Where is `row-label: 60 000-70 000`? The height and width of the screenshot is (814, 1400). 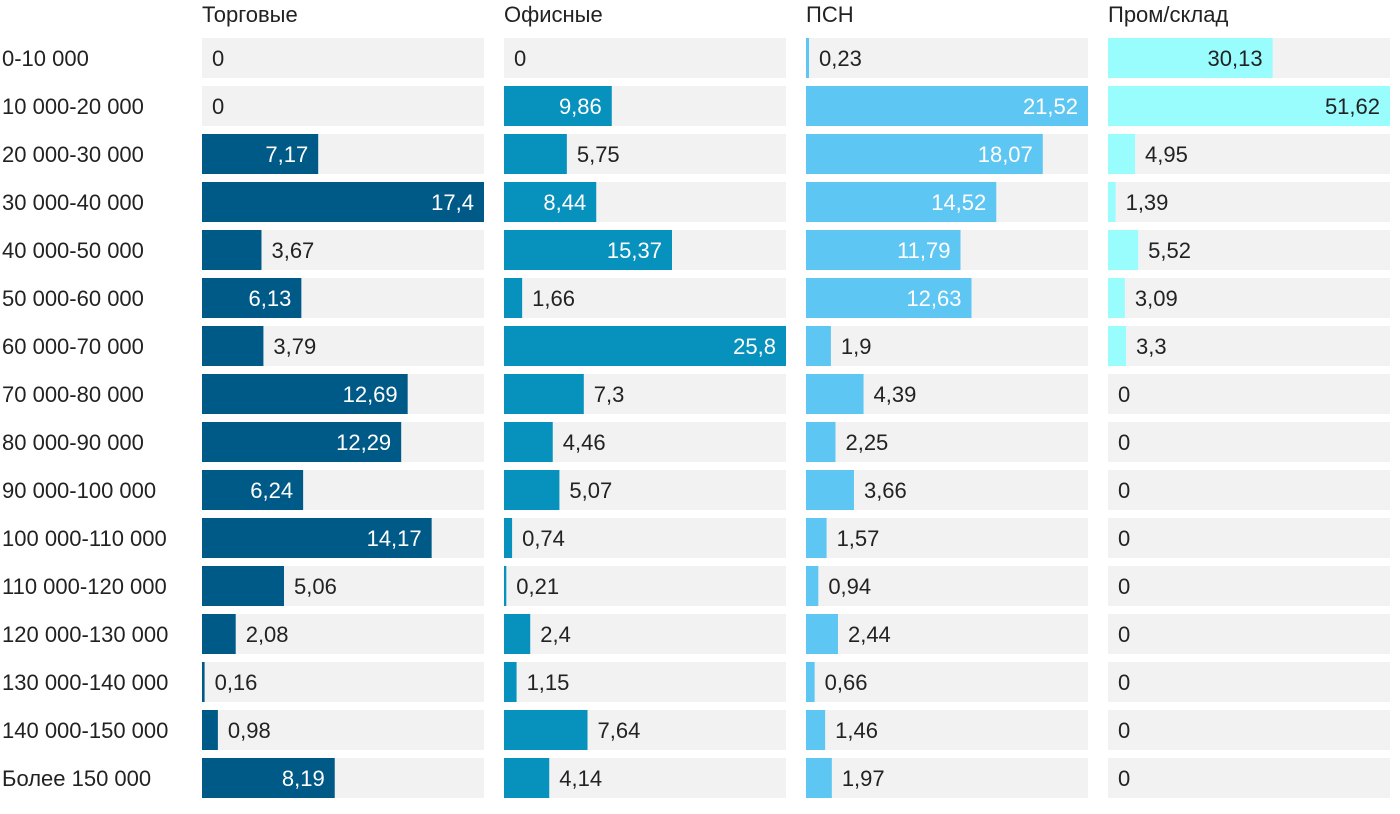
row-label: 60 000-70 000 is located at coordinates (73, 346).